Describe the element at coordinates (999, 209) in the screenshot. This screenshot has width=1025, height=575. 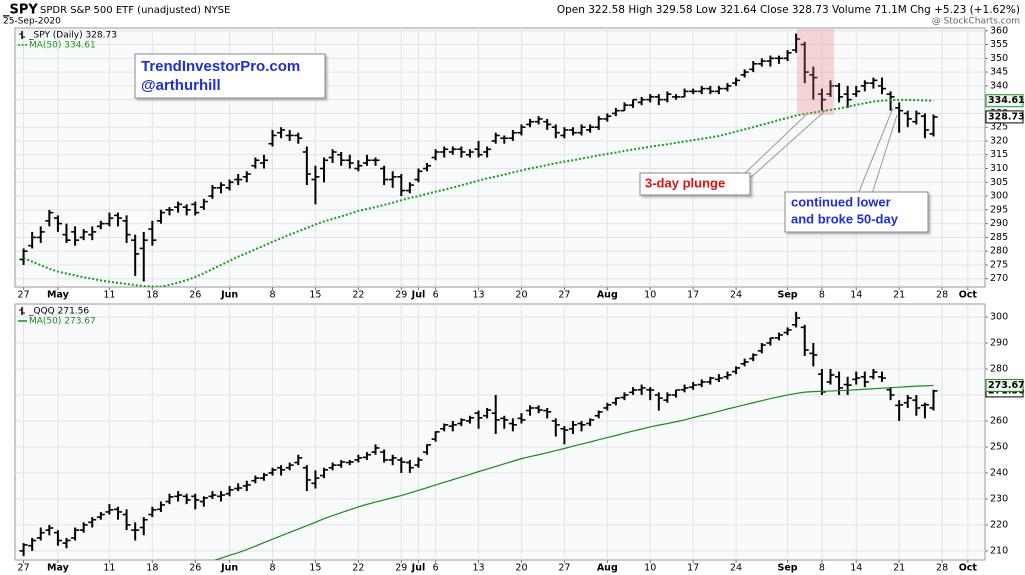
I see `y-tick-label: 295` at that location.